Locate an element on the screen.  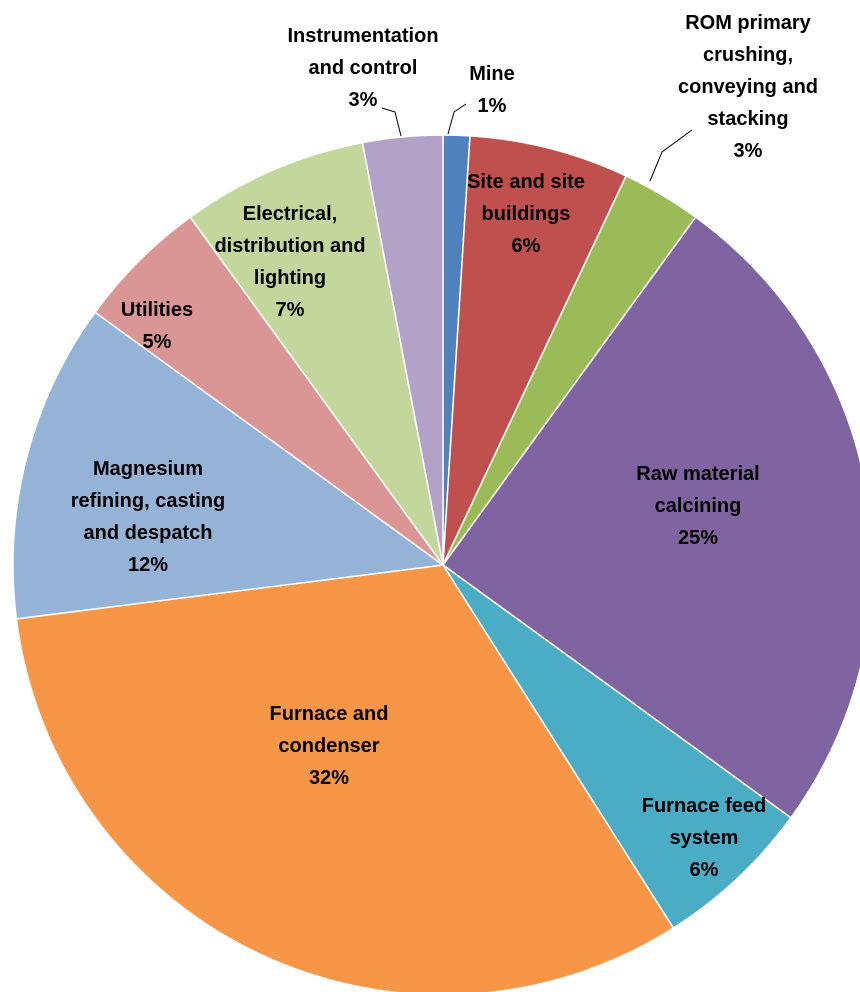
slice-category-label: ROM primary is located at coordinates (748, 23).